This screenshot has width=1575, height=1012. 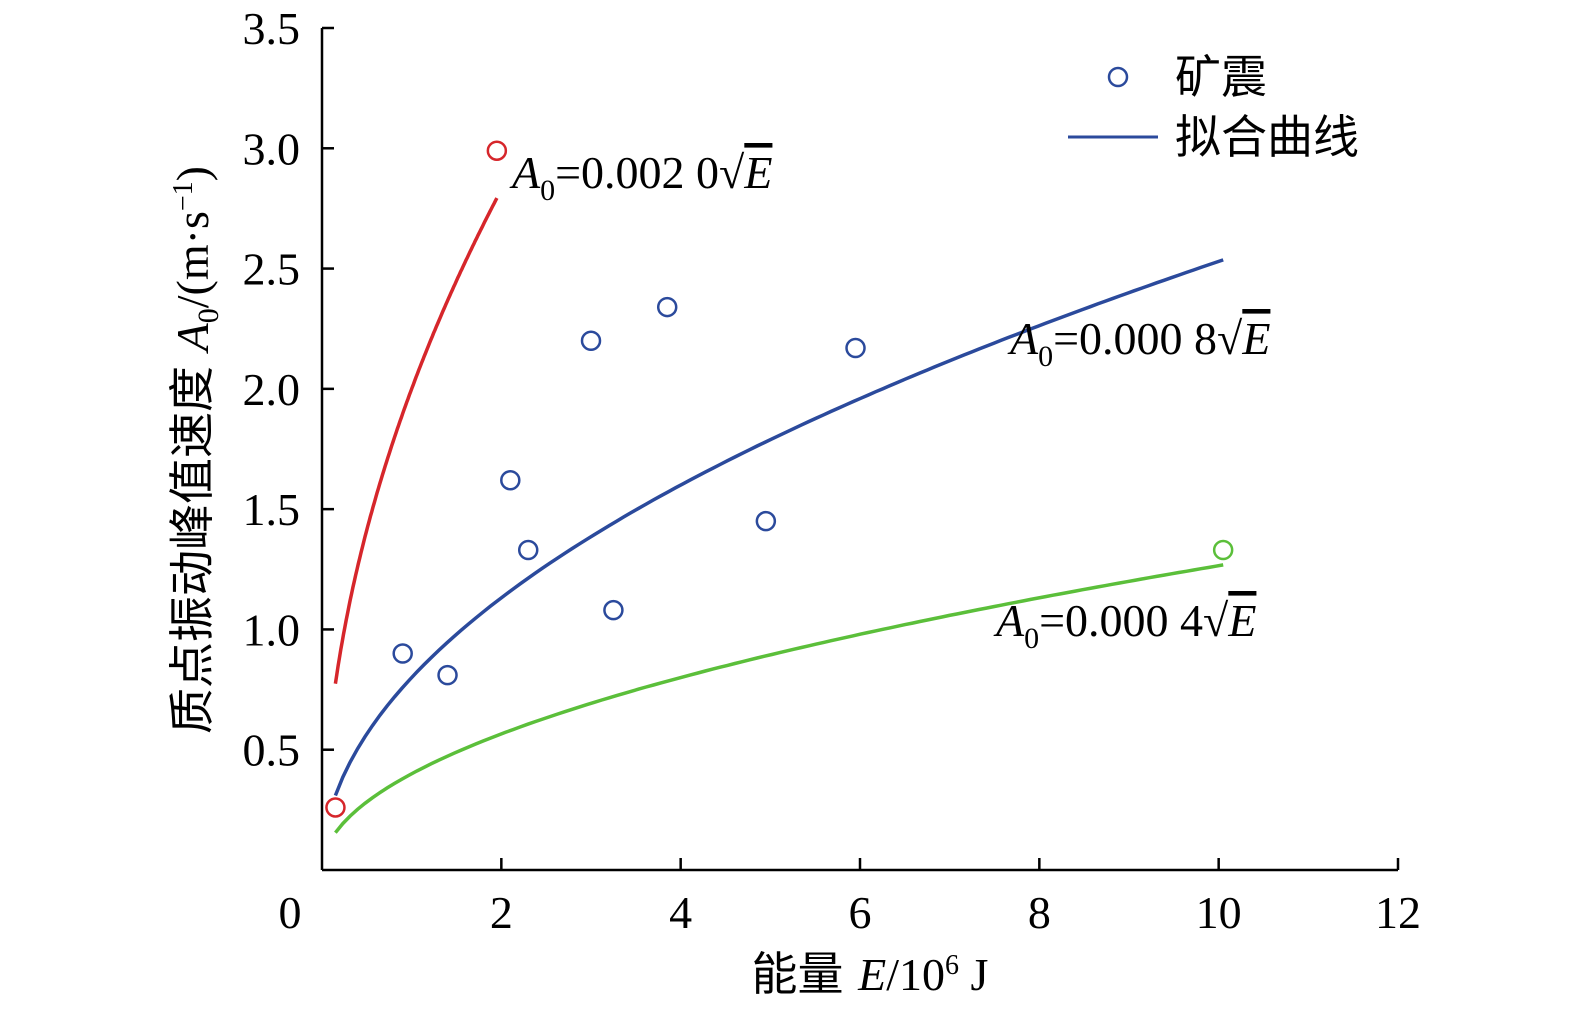 What do you see at coordinates (1219, 912) in the screenshot?
I see `x-tick-label: 10` at bounding box center [1219, 912].